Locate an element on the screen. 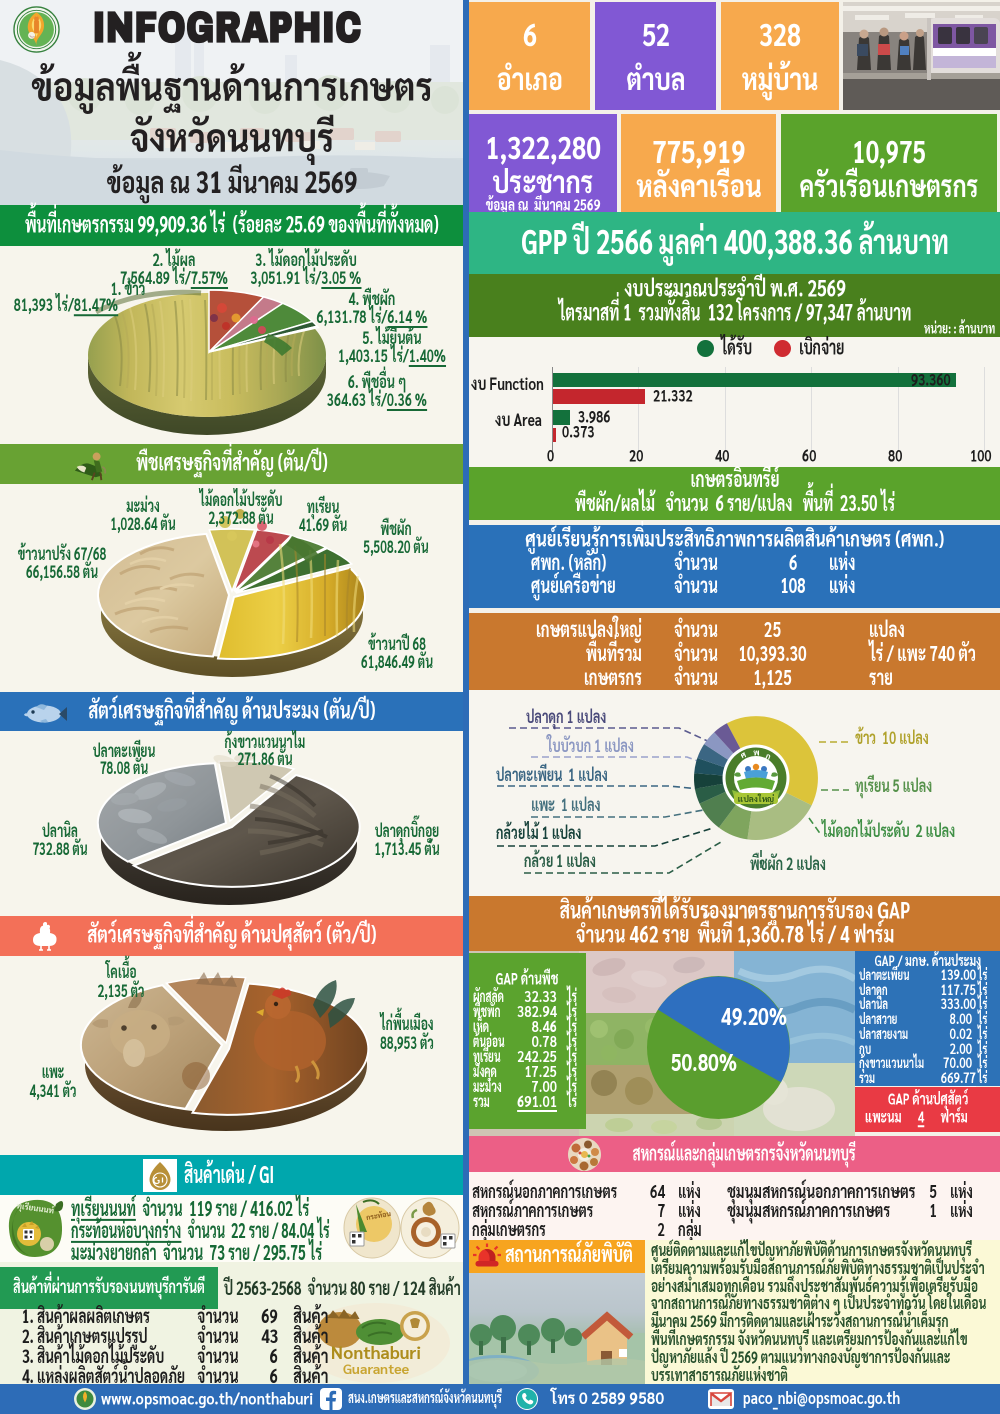  svg-text: Nonthaburi is located at coordinates (376, 1352).